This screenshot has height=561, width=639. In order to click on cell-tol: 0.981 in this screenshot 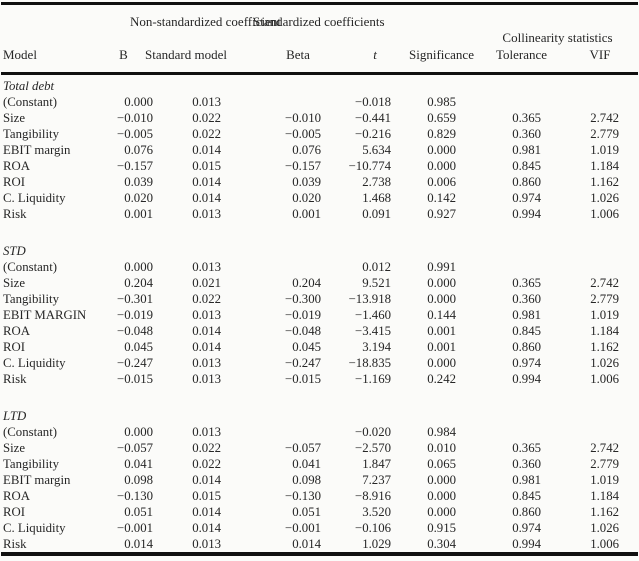, I will do `click(526, 315)`.